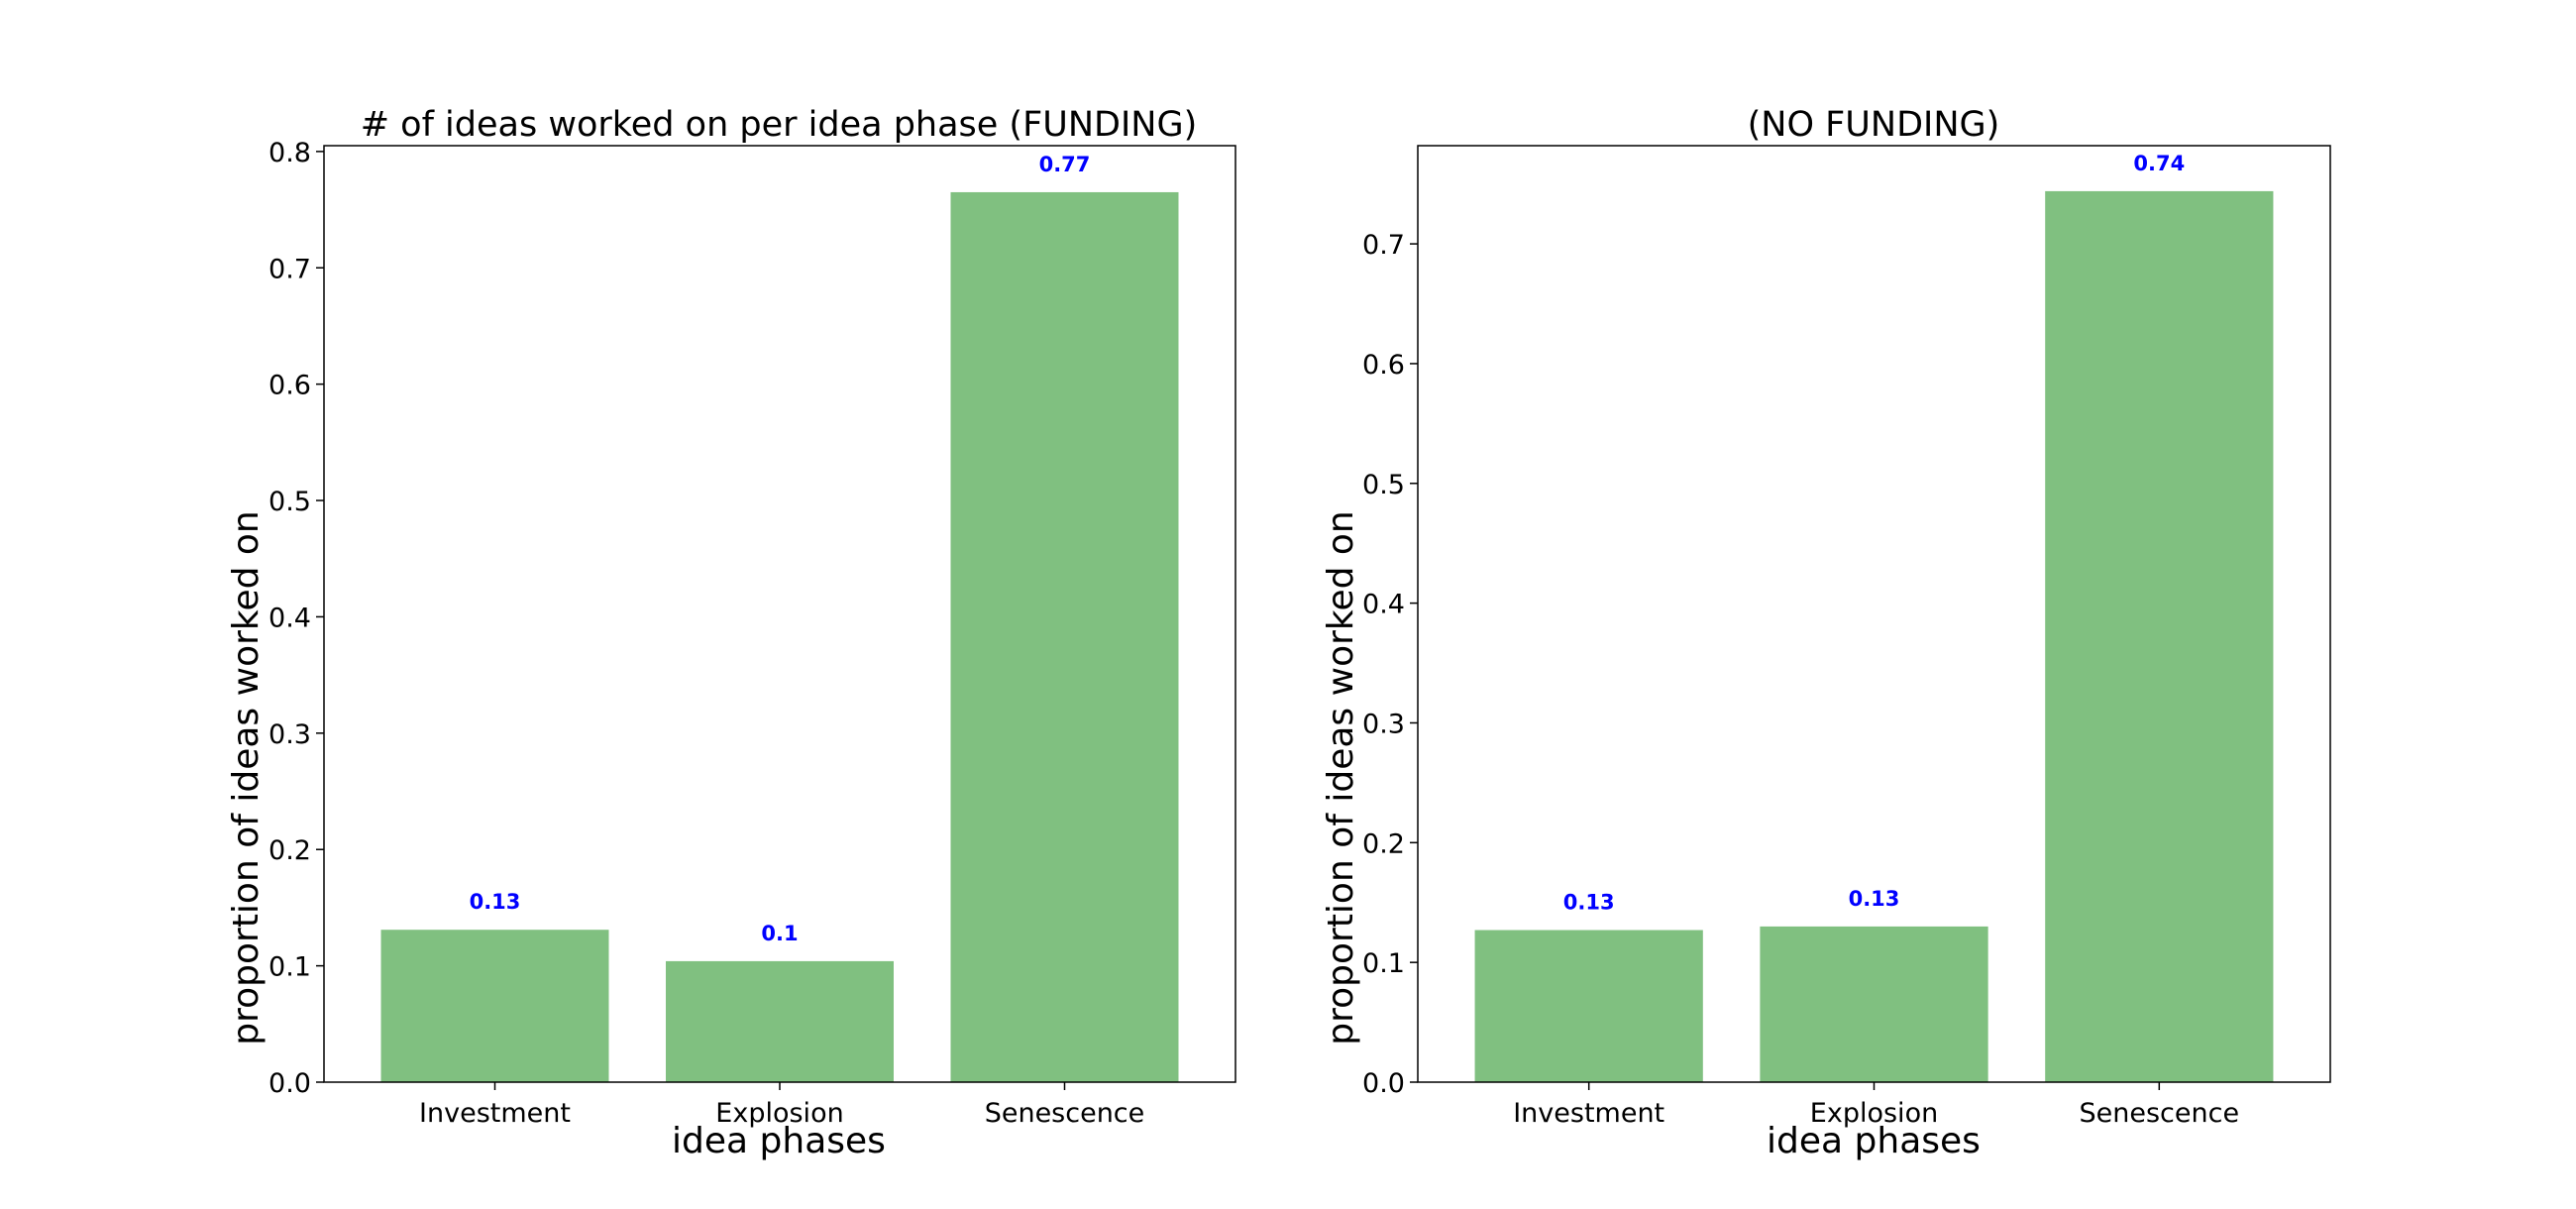 Image resolution: width=2576 pixels, height=1209 pixels. What do you see at coordinates (2159, 163) in the screenshot?
I see `data-label: 0.74` at bounding box center [2159, 163].